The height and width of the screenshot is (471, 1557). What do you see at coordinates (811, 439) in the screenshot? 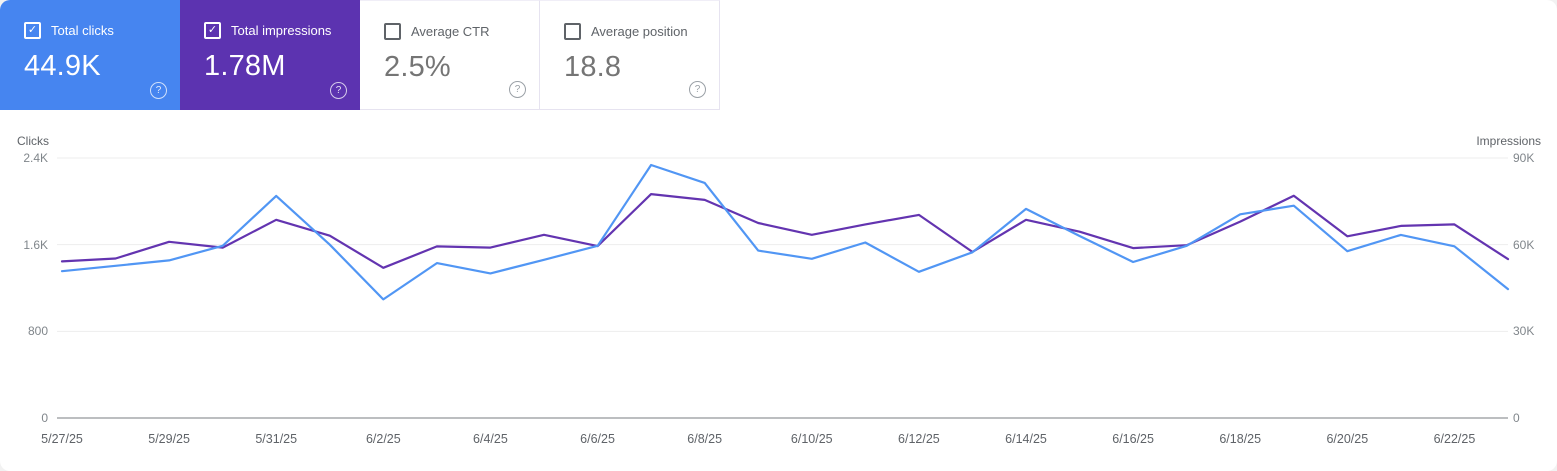
I see `x-axis-label: 6/10/25` at bounding box center [811, 439].